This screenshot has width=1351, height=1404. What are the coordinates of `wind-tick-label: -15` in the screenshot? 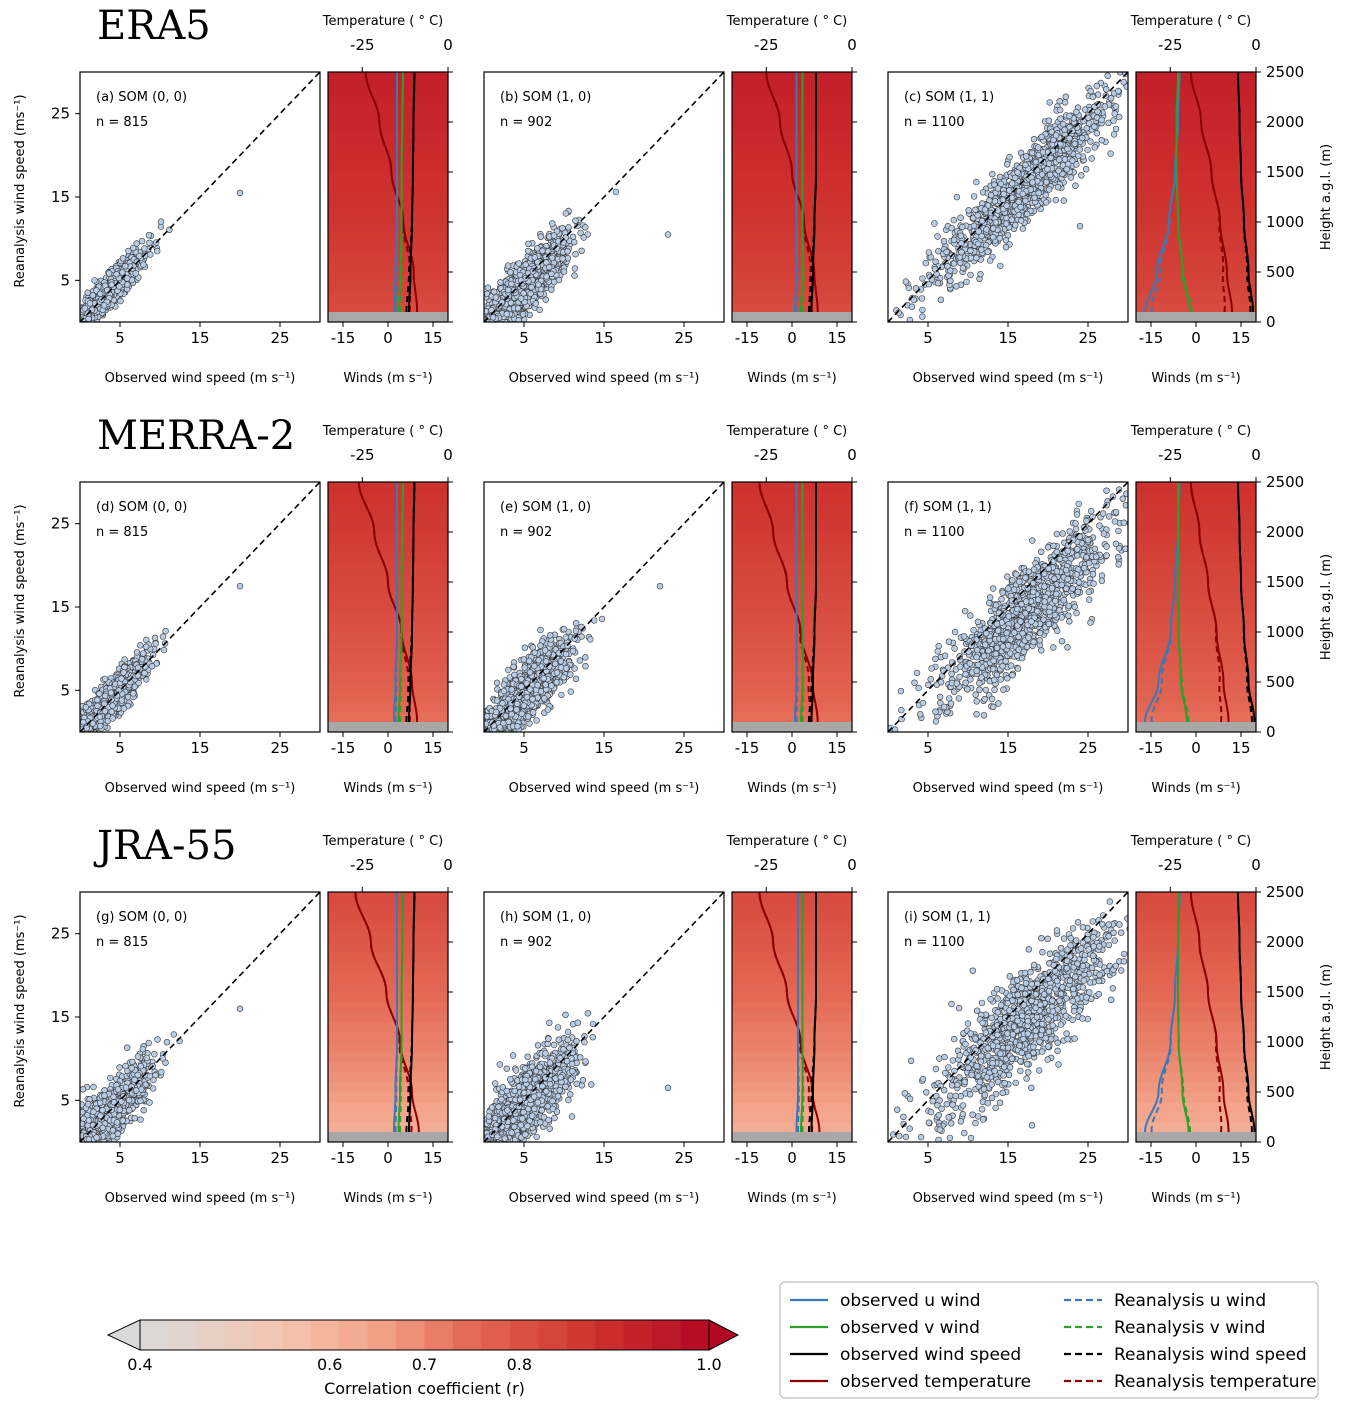 It's located at (343, 748).